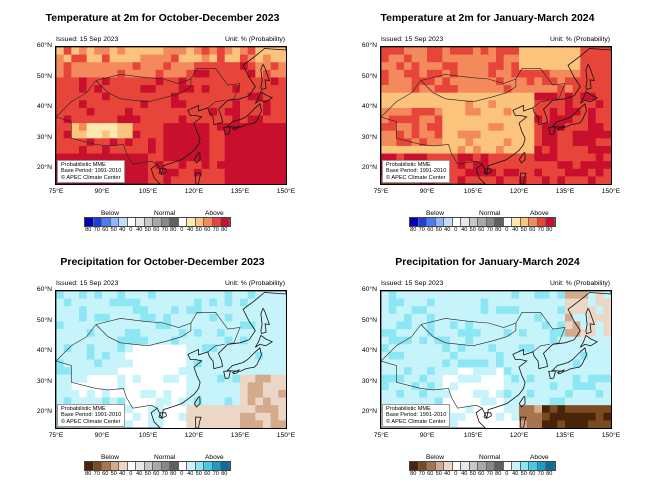 This screenshot has height=488, width=650. I want to click on legend-colorbar, so click(482, 466).